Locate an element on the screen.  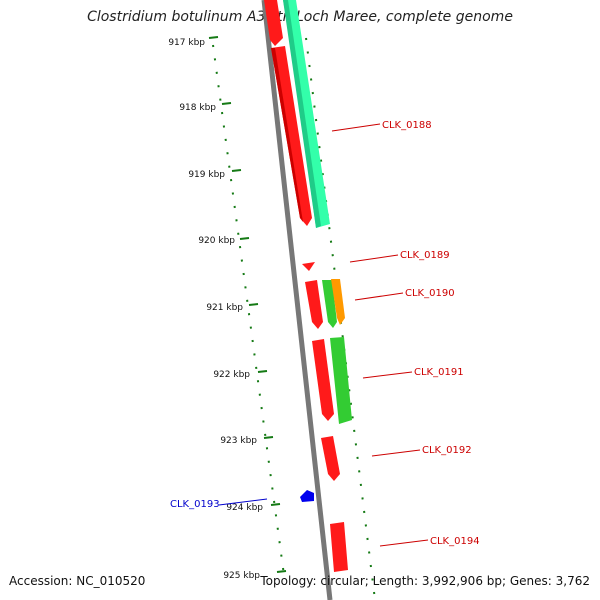
gene-label-0190: CLK_0190 is located at coordinates (430, 293).